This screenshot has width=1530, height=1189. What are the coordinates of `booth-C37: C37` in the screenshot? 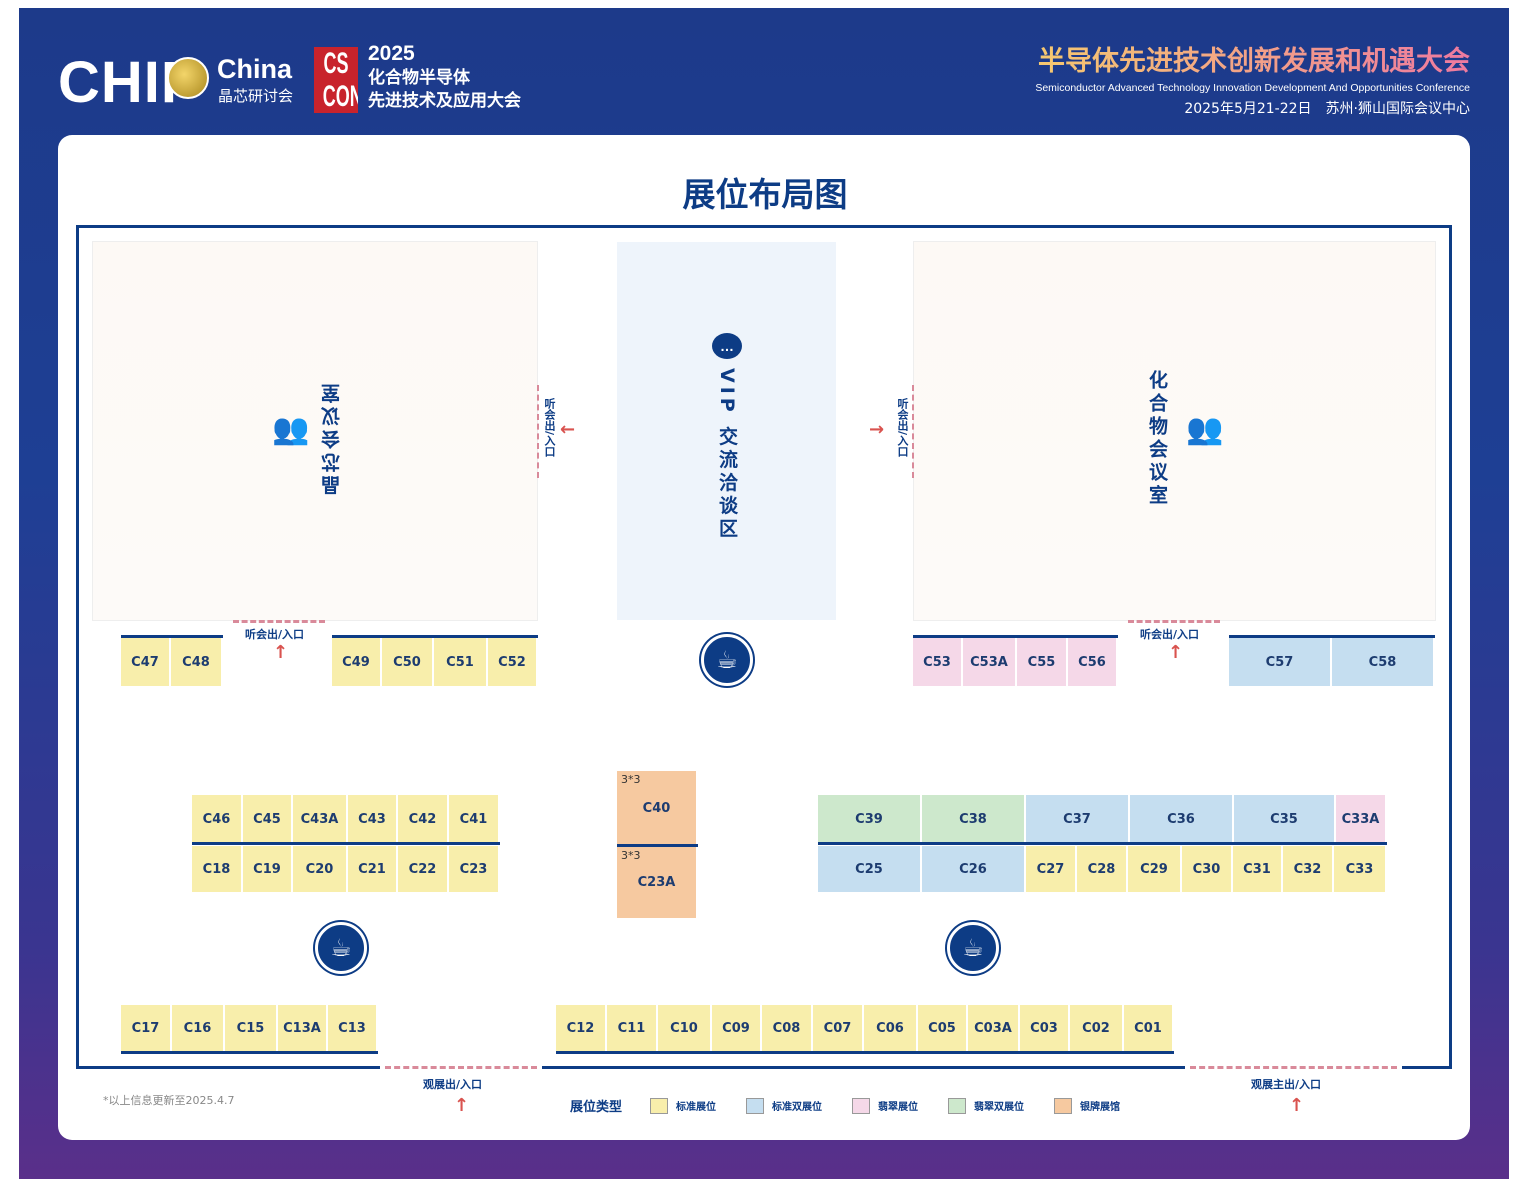 It's located at (1078, 819).